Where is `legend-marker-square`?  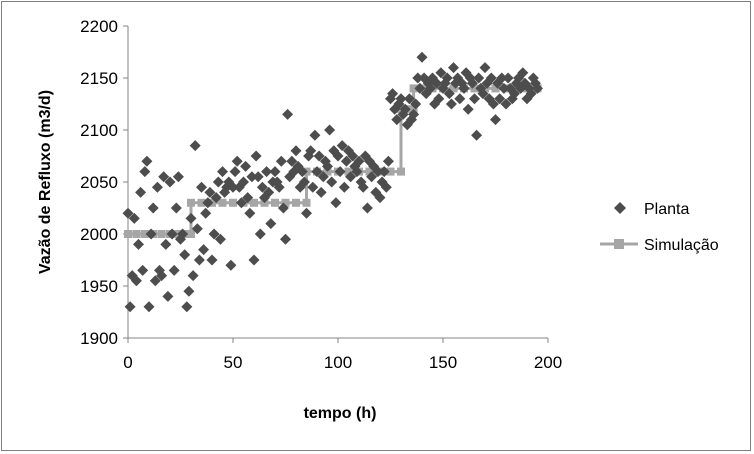
legend-marker-square is located at coordinates (619, 244).